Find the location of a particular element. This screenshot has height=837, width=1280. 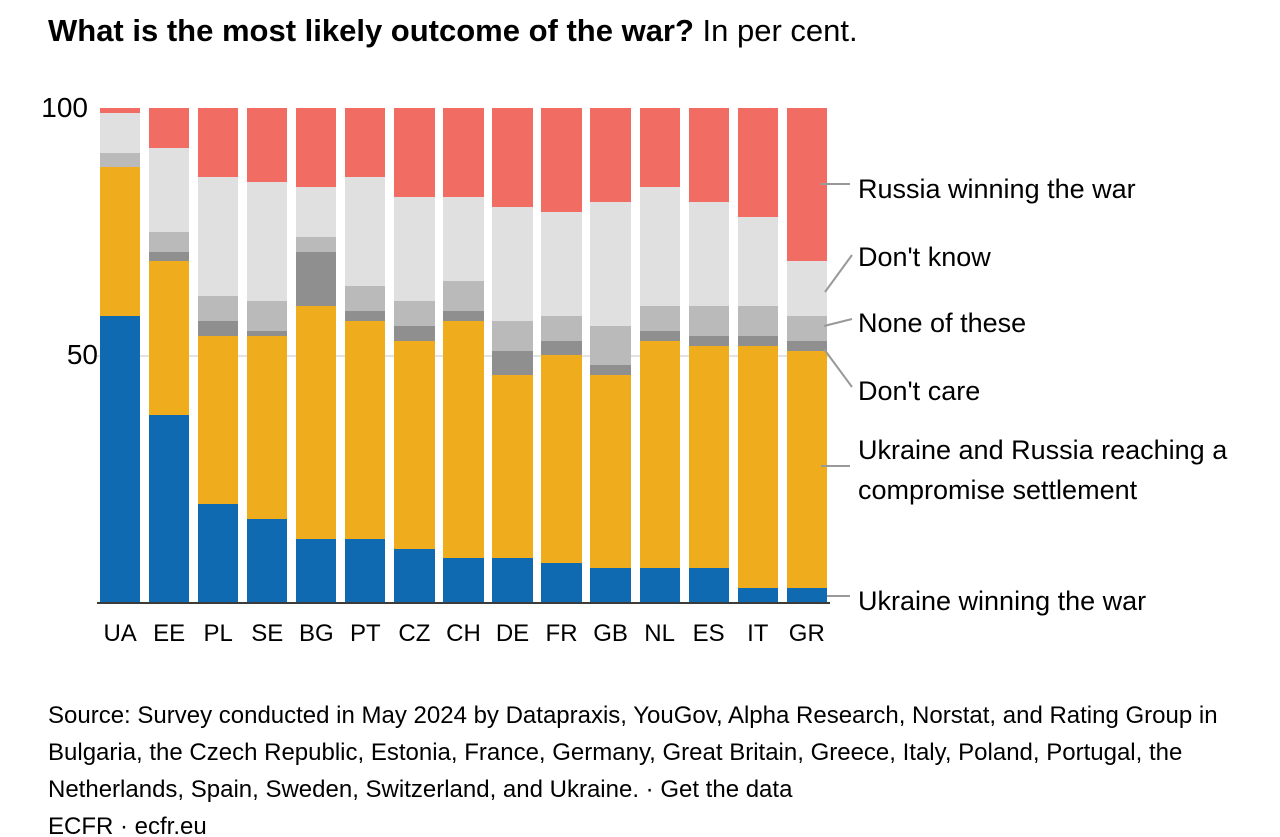

x-axis-line is located at coordinates (463, 603).